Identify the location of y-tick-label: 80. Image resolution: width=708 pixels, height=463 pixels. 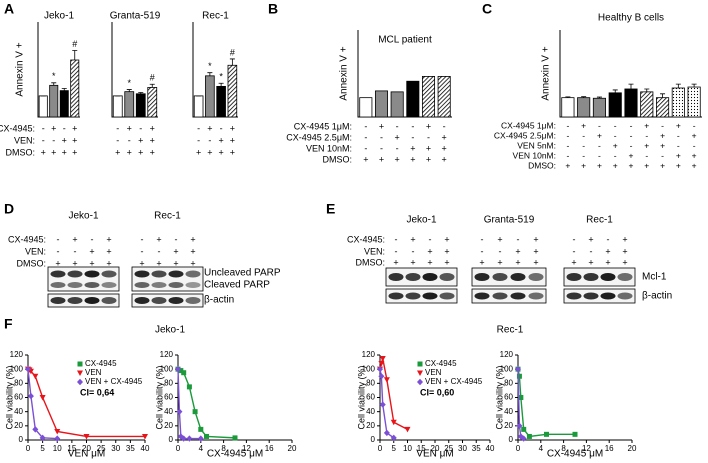
(508, 382).